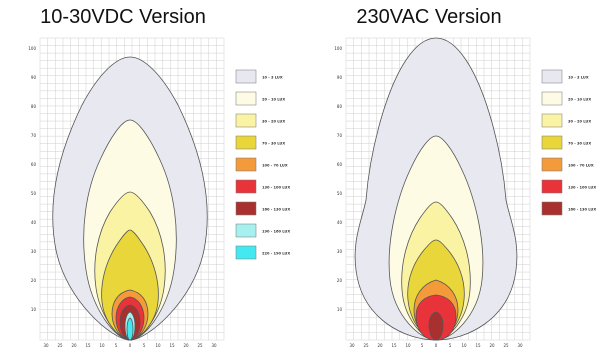 Image resolution: width=612 pixels, height=349 pixels. I want to click on y-axis-ticks: 100 90 80 70 60 50 40 30 20 10, so click(32, 179).